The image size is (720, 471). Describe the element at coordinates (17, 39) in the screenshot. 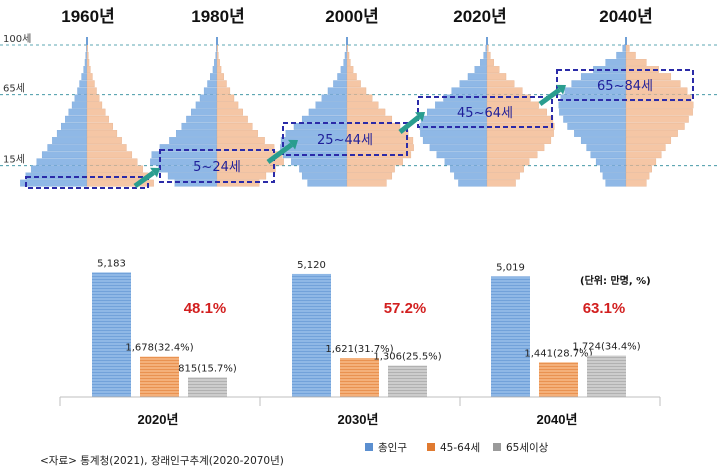

I see `age-label-100: 100세` at that location.